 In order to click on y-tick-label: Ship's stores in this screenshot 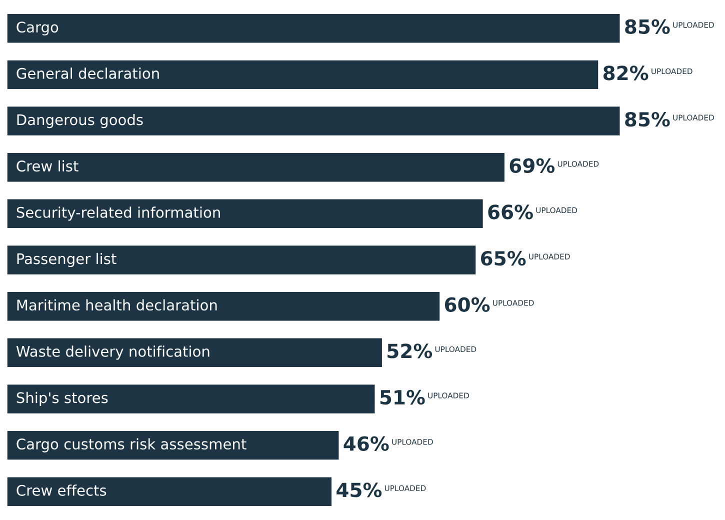, I will do `click(62, 399)`.